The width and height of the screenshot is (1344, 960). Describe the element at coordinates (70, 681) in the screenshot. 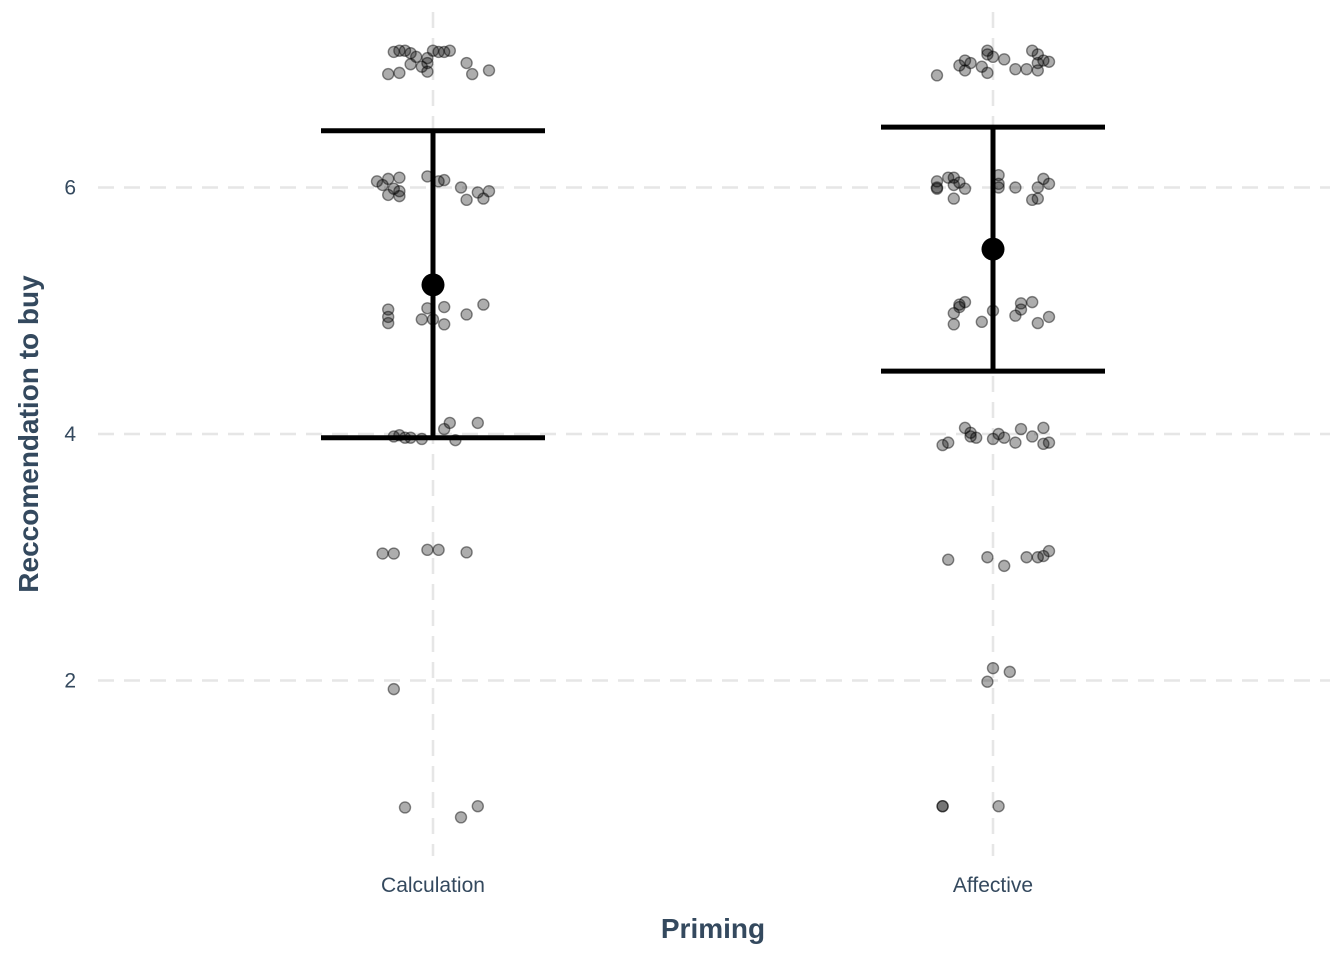

I see `y-tick-label: 2` at that location.